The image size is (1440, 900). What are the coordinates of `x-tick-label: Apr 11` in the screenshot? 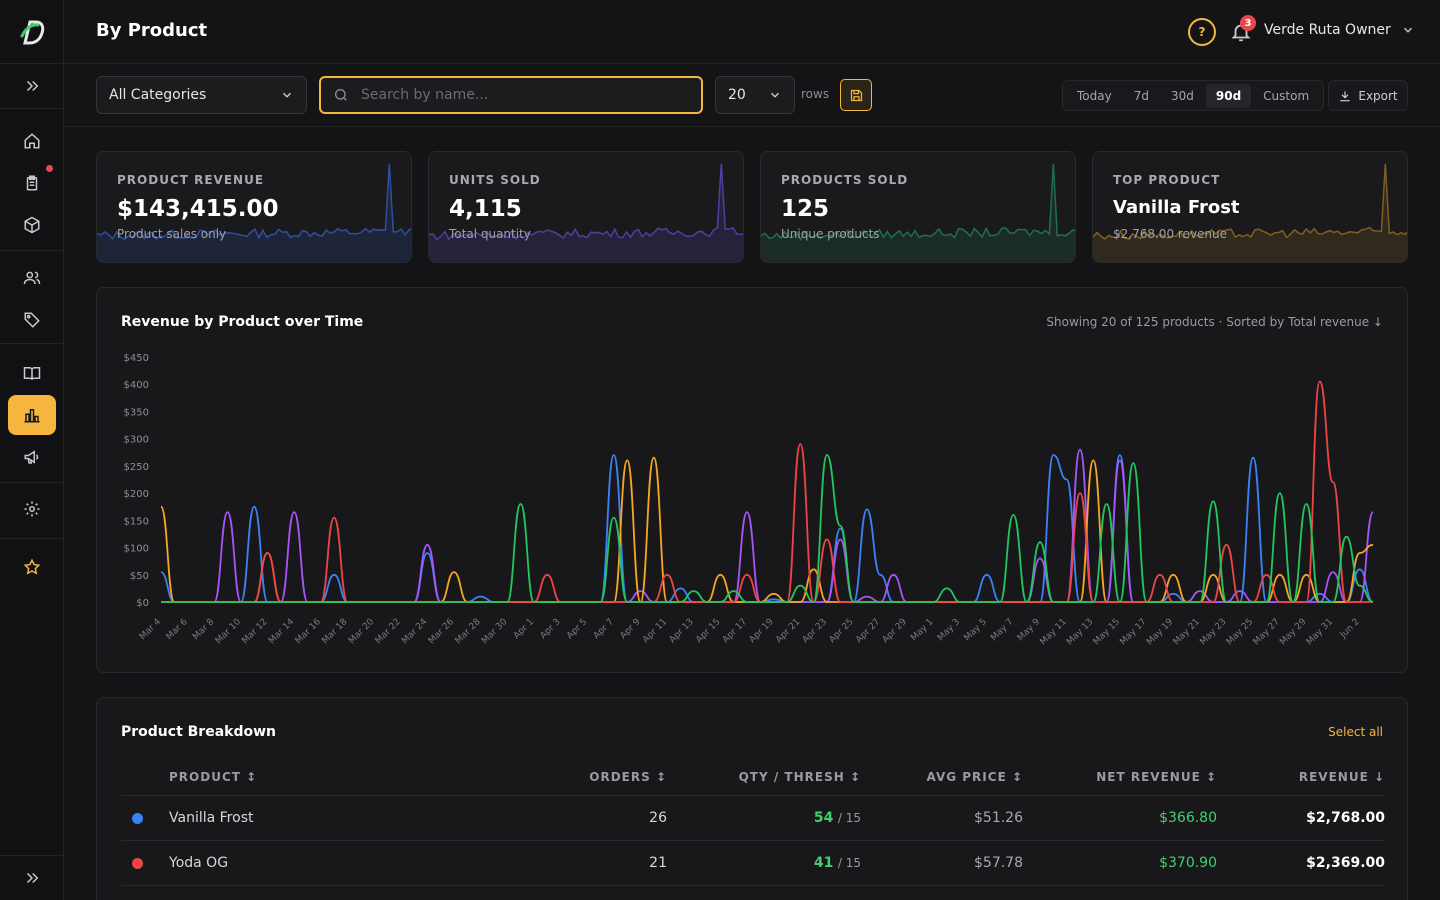 It's located at (655, 631).